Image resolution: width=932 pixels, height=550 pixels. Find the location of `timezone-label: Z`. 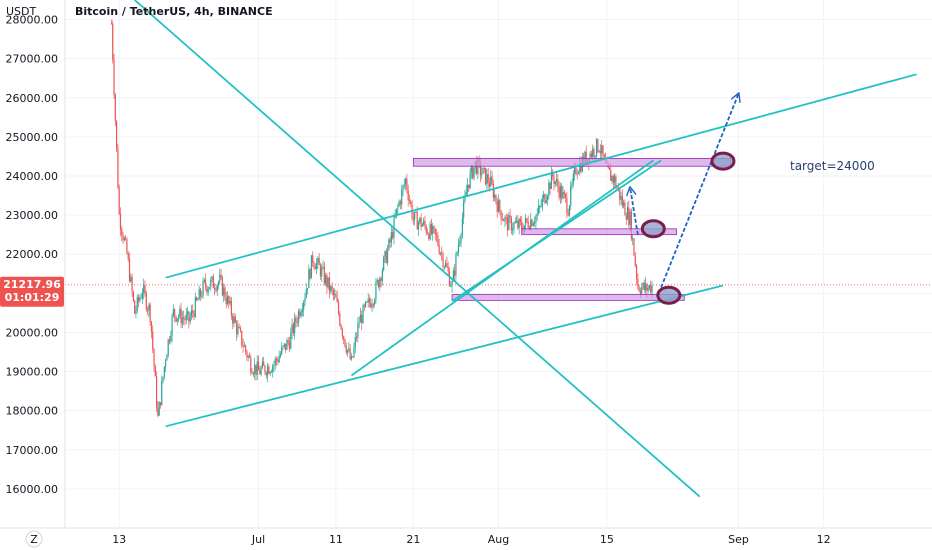

timezone-label: Z is located at coordinates (34, 539).